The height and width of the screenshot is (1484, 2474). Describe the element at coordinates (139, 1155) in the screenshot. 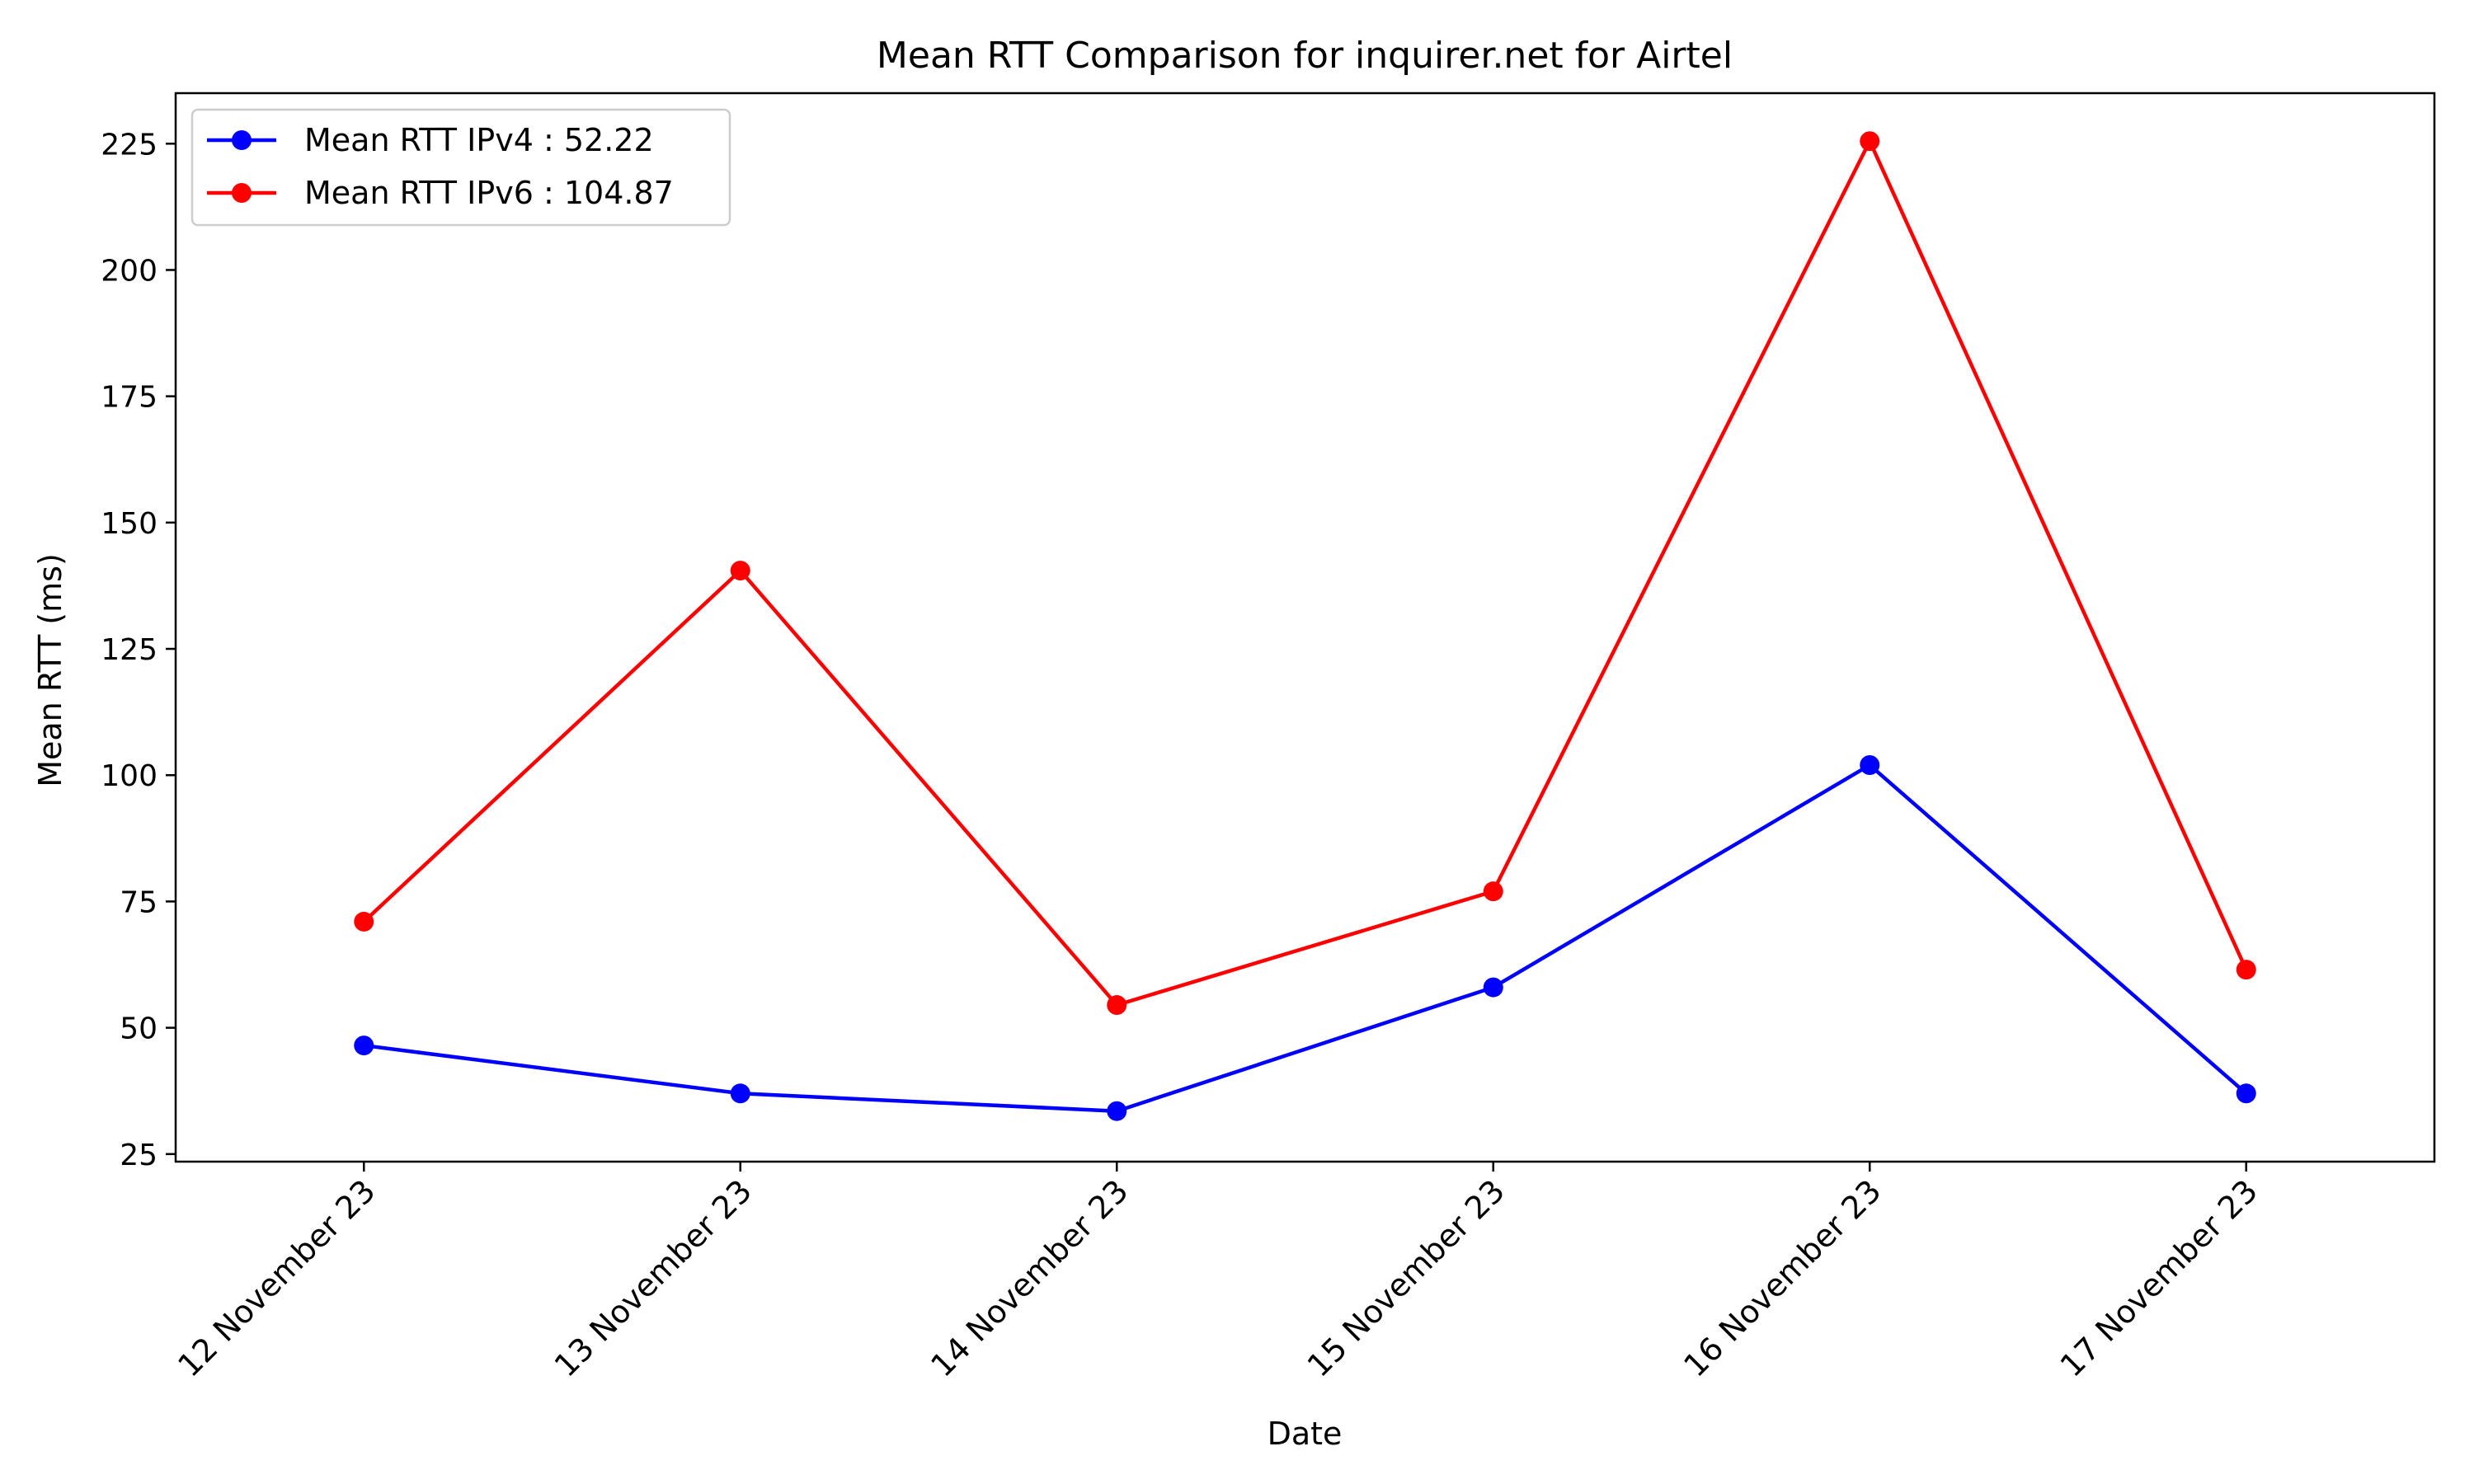

I see `y-tick-label: 25` at that location.